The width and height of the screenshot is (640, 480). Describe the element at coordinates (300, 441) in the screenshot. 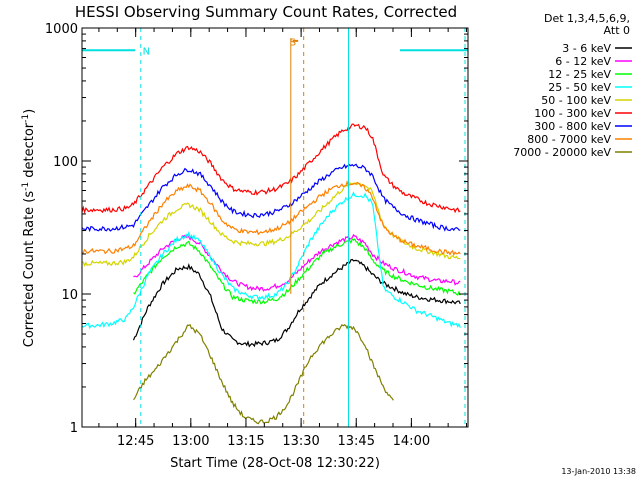

I see `x-tick-label: 13:30` at that location.